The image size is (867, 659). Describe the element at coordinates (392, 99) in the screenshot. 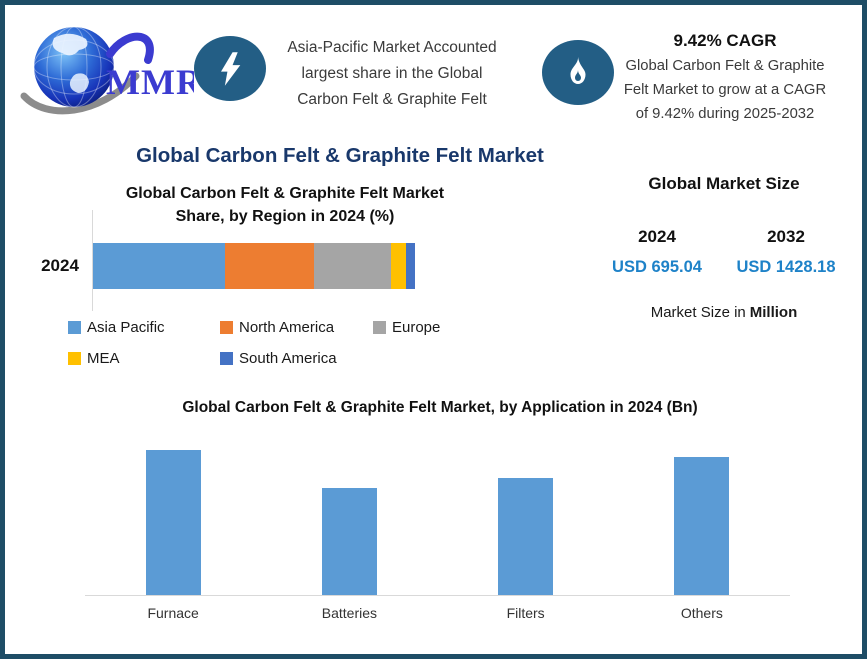

I see `headline-line: Carbon Felt & Graphite Felt` at that location.